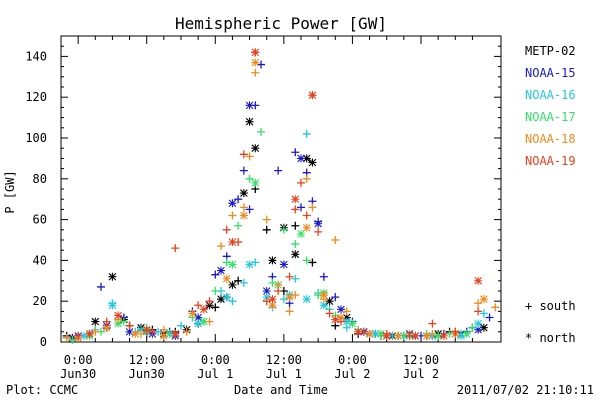 This screenshot has height=400, width=600. Describe the element at coordinates (550, 139) in the screenshot. I see `legend-entry: NOAA-18` at that location.